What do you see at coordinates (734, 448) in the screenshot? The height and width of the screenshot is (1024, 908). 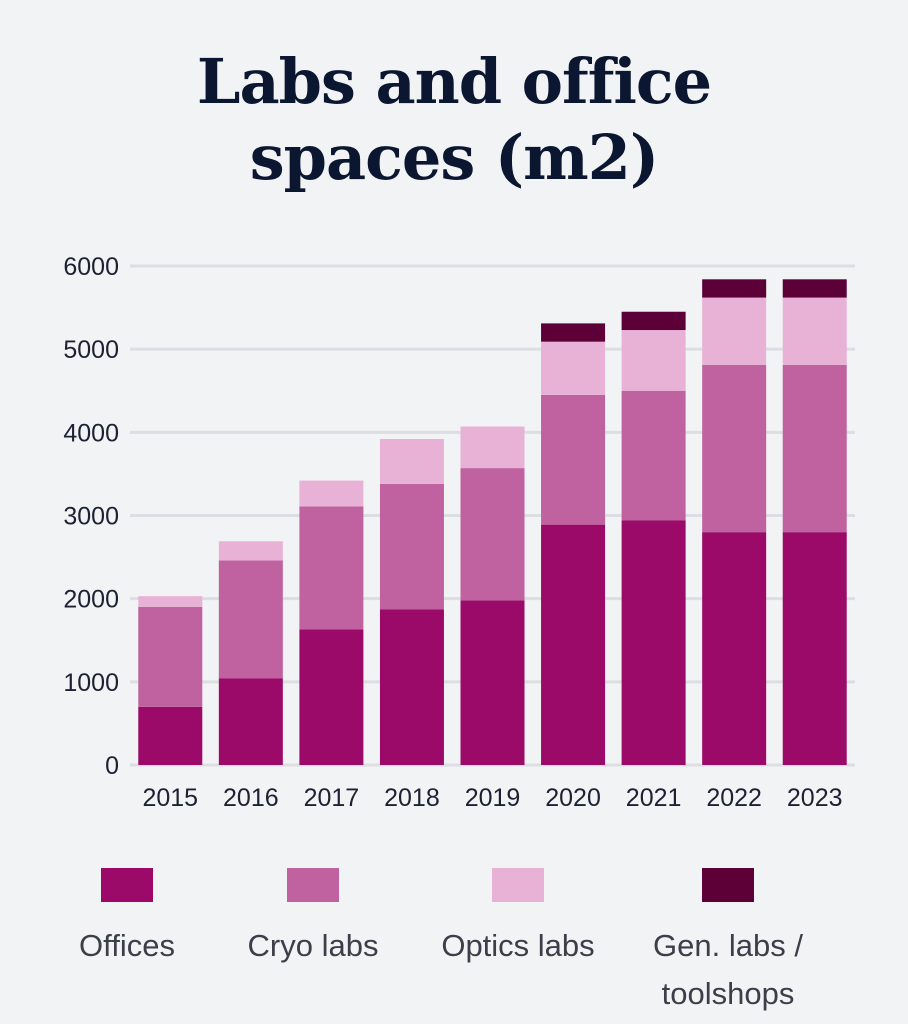 I see `bar-2022-cryo-labs` at bounding box center [734, 448].